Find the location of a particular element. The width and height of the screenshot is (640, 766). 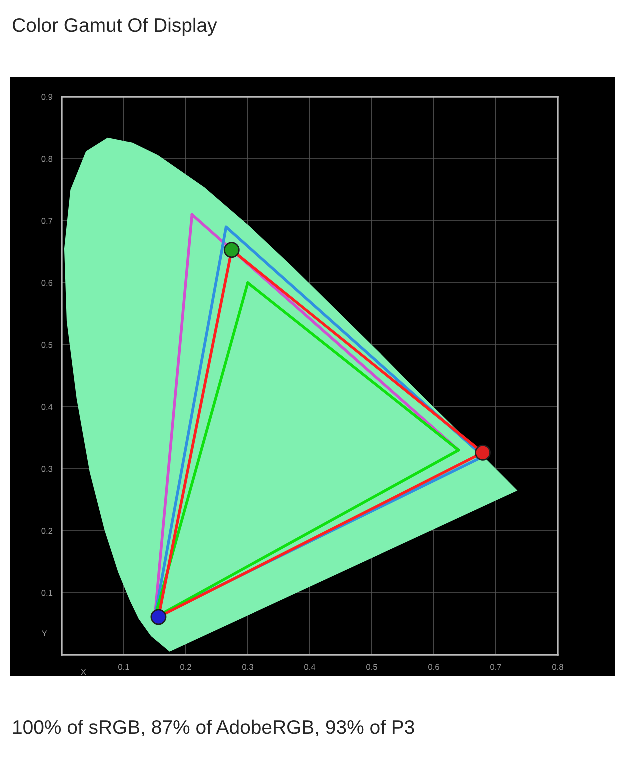

y-tick-label: 0.5 is located at coordinates (47, 345).